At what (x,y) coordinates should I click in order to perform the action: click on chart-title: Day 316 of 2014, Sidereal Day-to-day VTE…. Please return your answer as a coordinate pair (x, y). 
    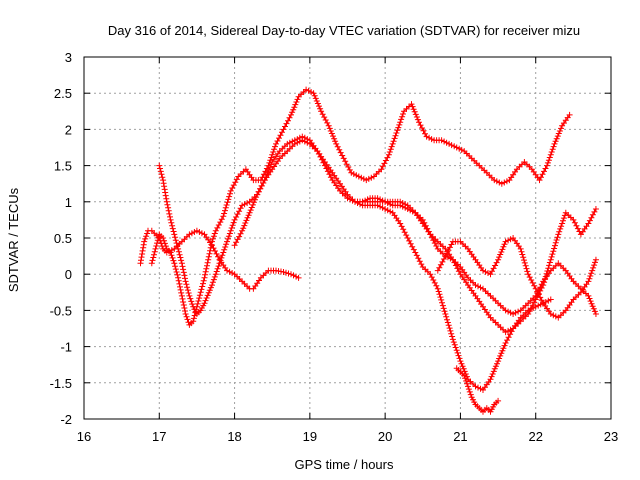
    Looking at the image, I should click on (344, 30).